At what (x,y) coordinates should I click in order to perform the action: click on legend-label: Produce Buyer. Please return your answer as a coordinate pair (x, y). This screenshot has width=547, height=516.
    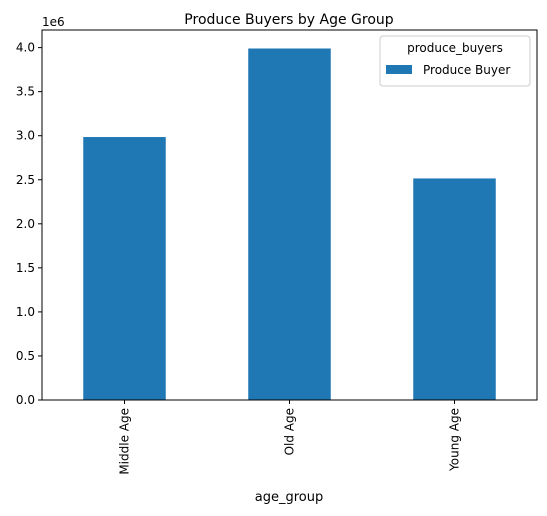
    Looking at the image, I should click on (466, 70).